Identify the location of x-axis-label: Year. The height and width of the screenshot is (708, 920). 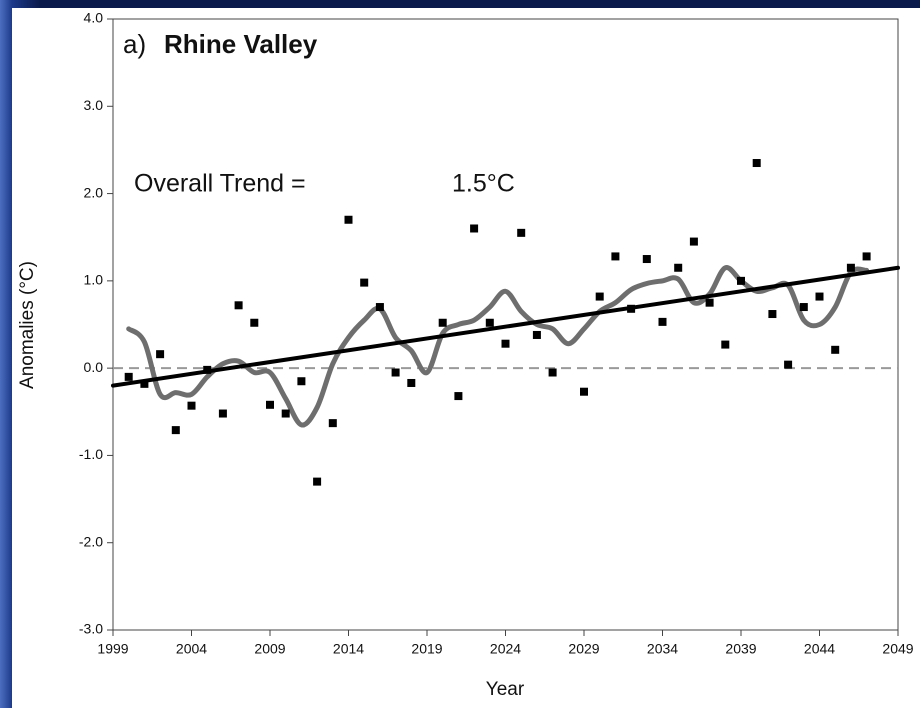
(505, 689).